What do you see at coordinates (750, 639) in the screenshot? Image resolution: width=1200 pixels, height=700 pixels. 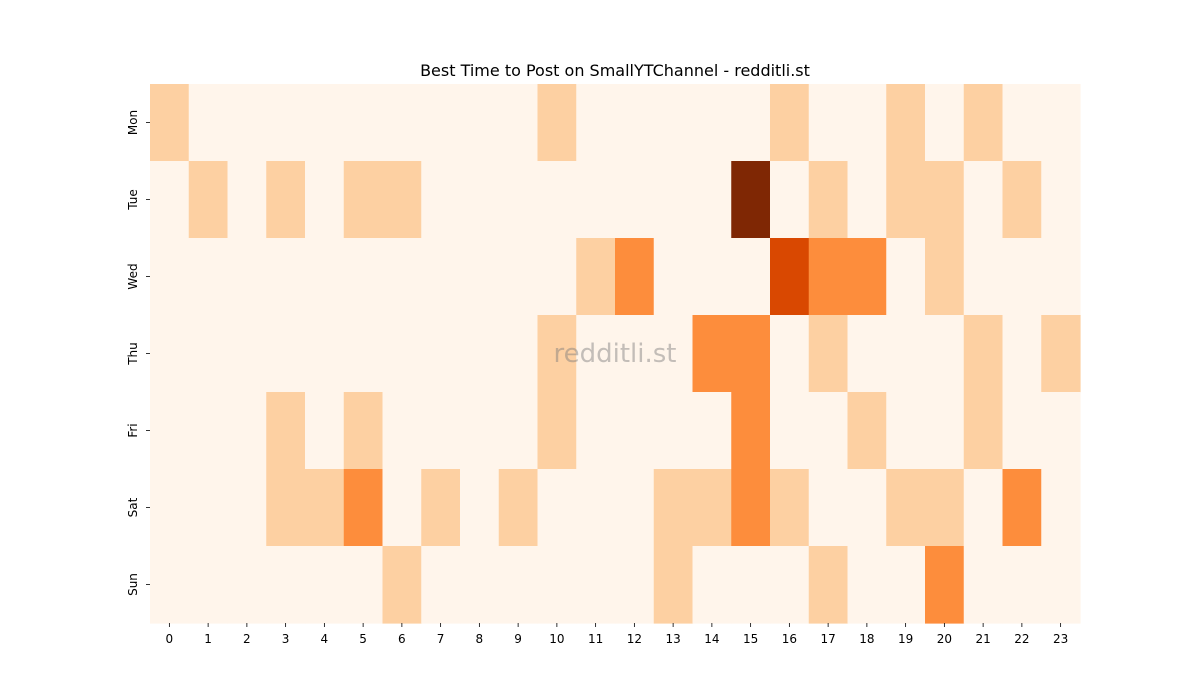 I see `x-tick-label: 15` at bounding box center [750, 639].